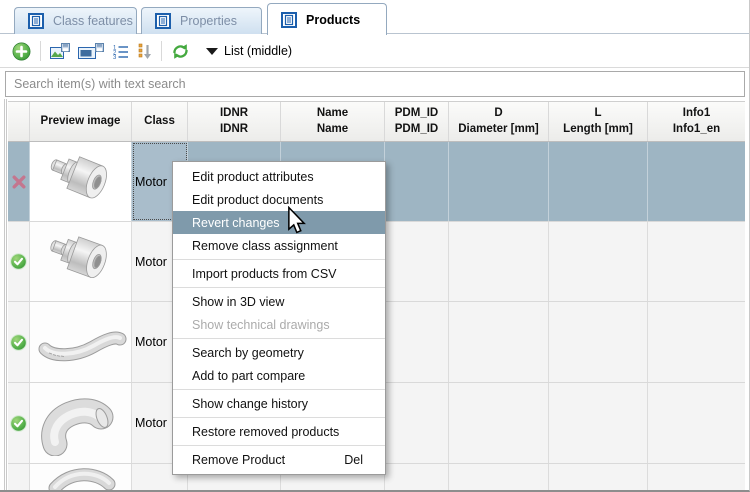 The height and width of the screenshot is (492, 750). What do you see at coordinates (249, 375) in the screenshot?
I see `menu-item-add-to-part-compare: Add to part compare` at bounding box center [249, 375].